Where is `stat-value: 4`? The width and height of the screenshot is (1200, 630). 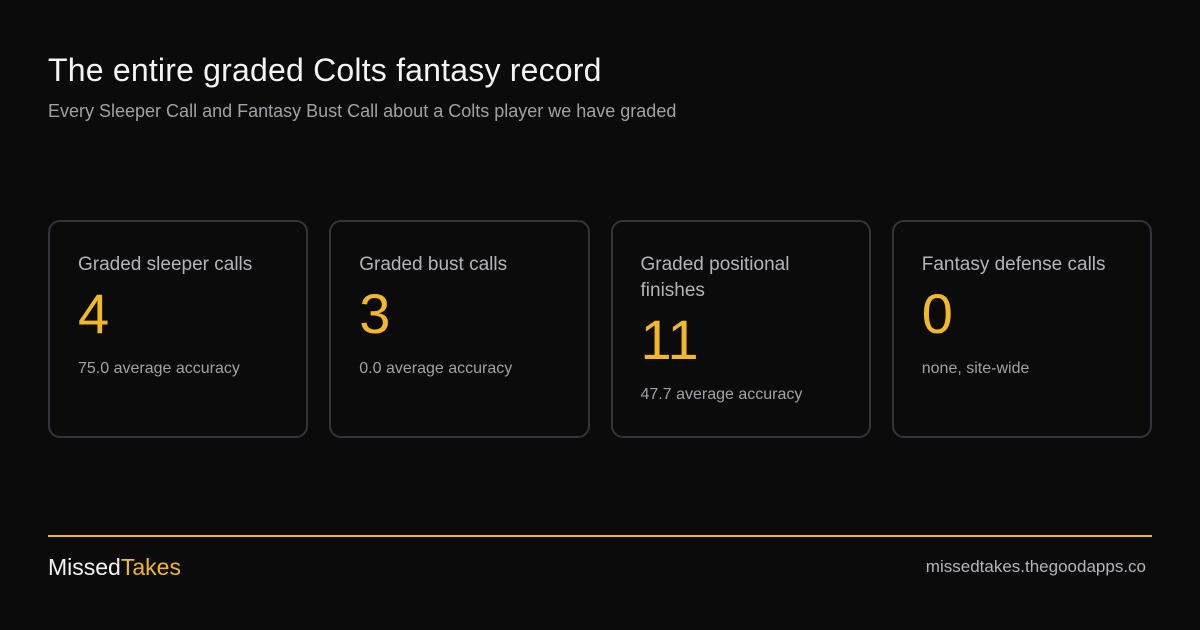
stat-value: 4 is located at coordinates (94, 313).